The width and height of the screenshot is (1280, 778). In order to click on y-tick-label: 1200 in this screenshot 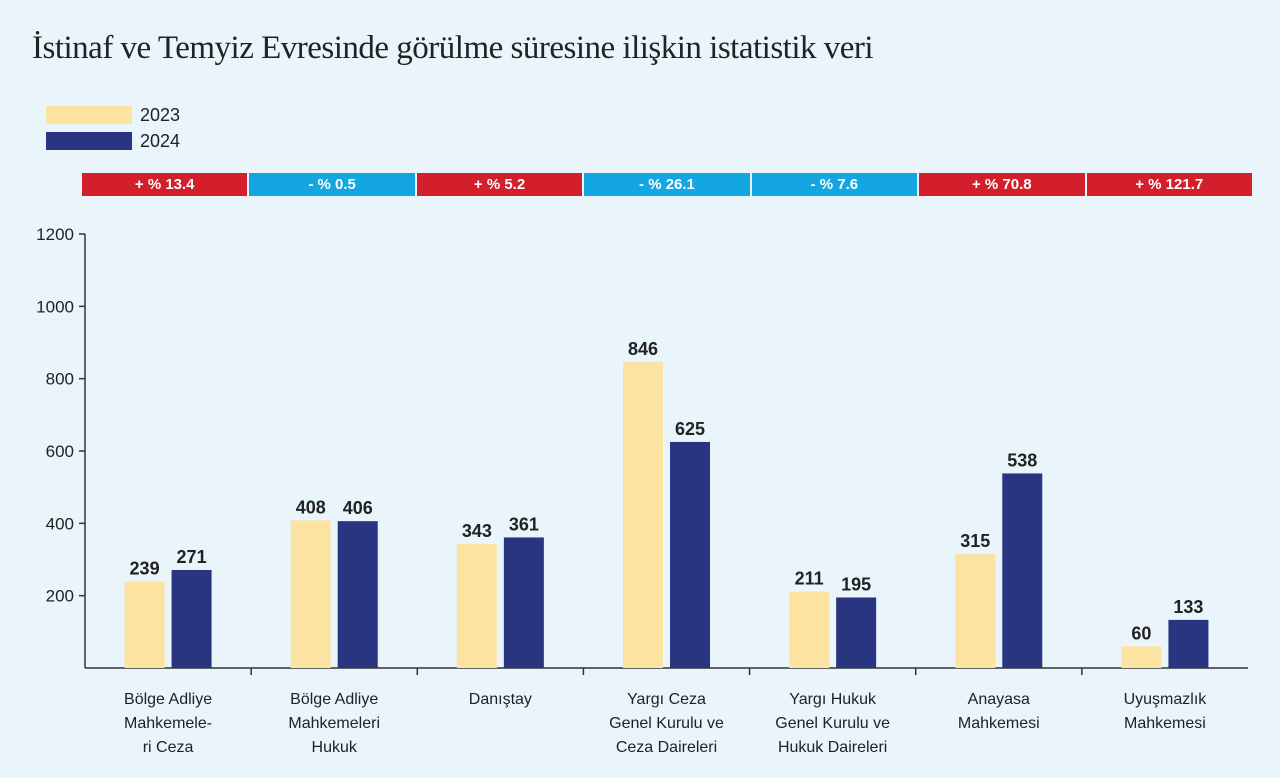, I will do `click(55, 234)`.